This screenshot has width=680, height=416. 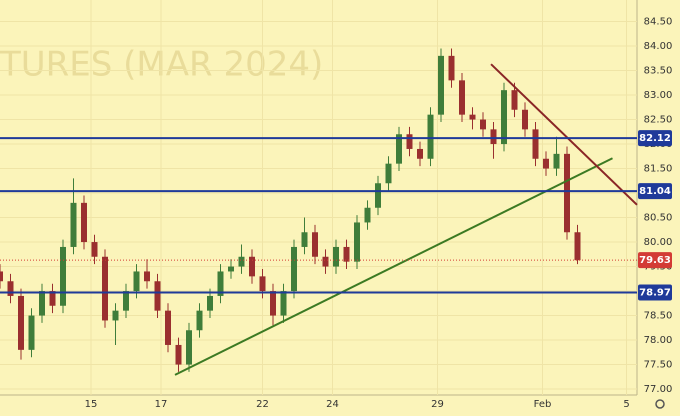 I want to click on settings-icon, so click(x=660, y=404).